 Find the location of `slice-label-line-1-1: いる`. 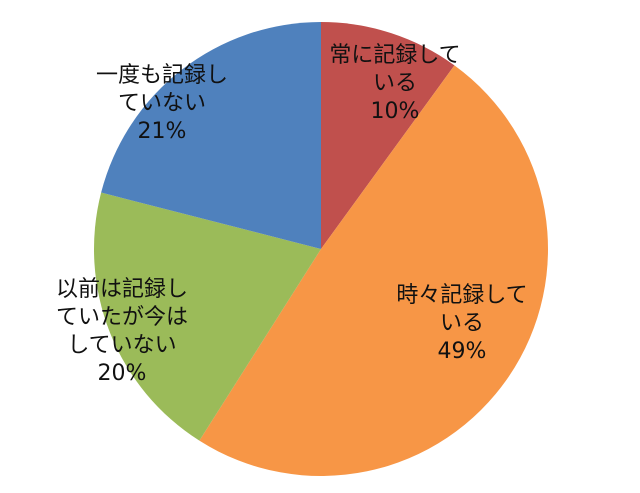

slice-label-line-1-1: いる is located at coordinates (462, 323).